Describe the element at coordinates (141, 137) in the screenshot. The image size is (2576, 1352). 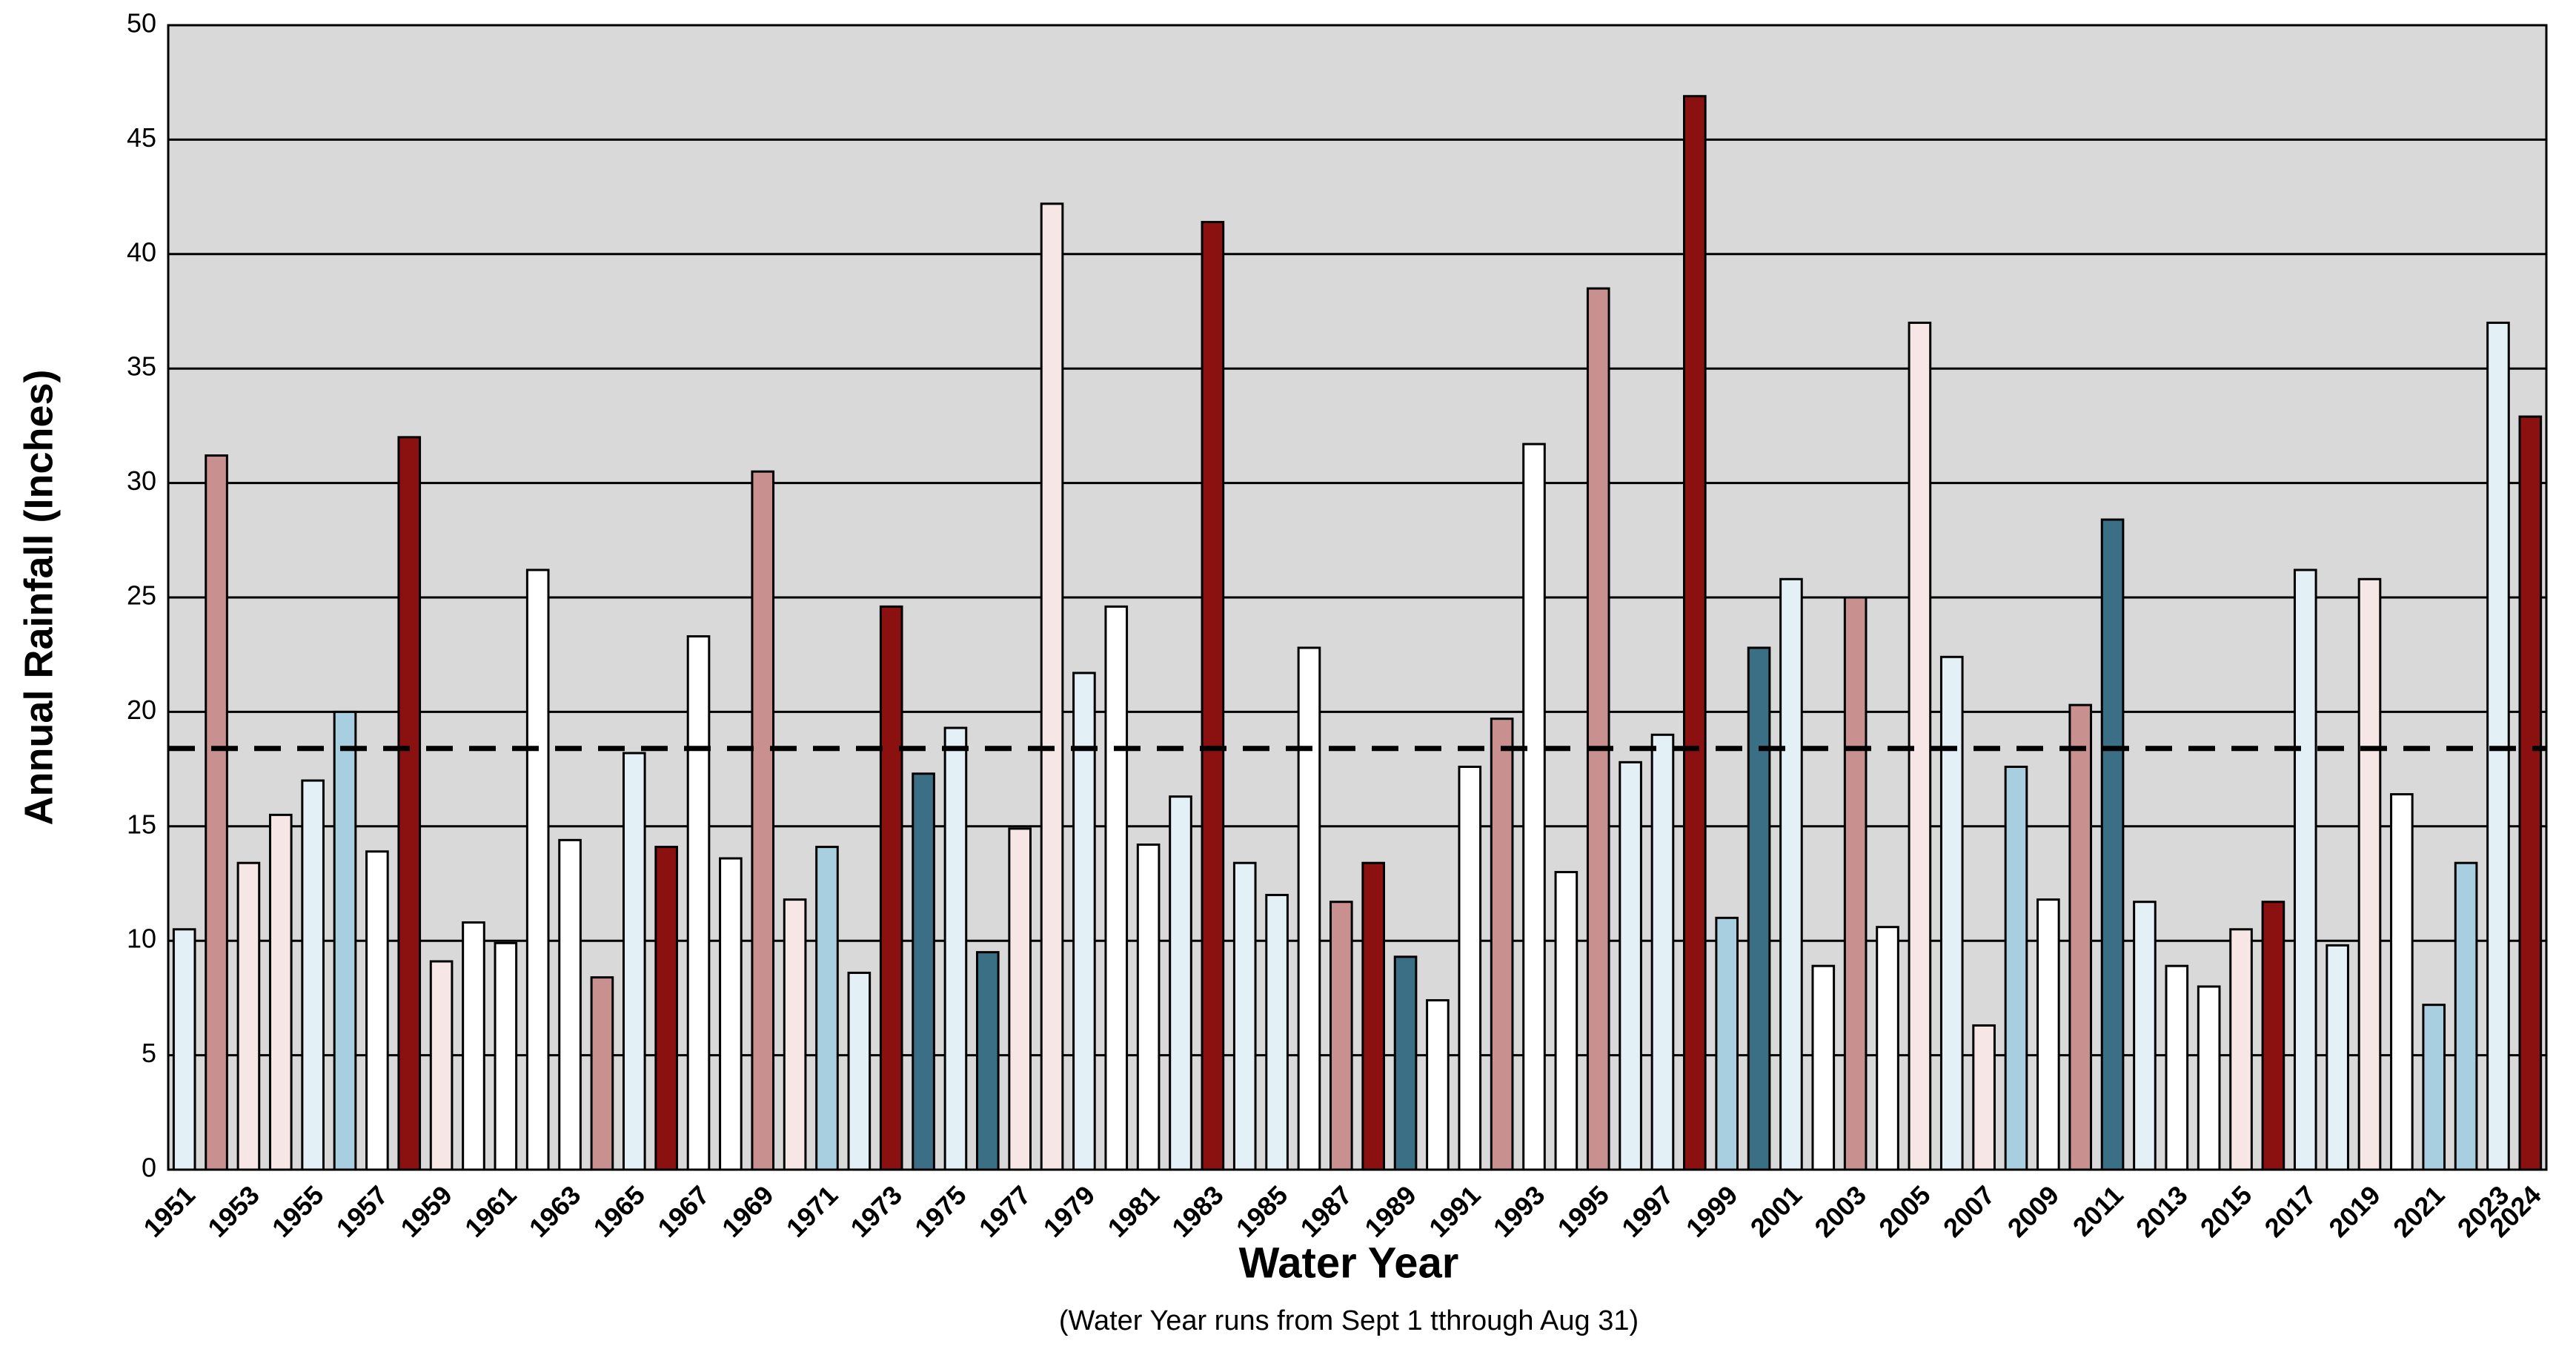
I see `y-tick-label: 45` at that location.